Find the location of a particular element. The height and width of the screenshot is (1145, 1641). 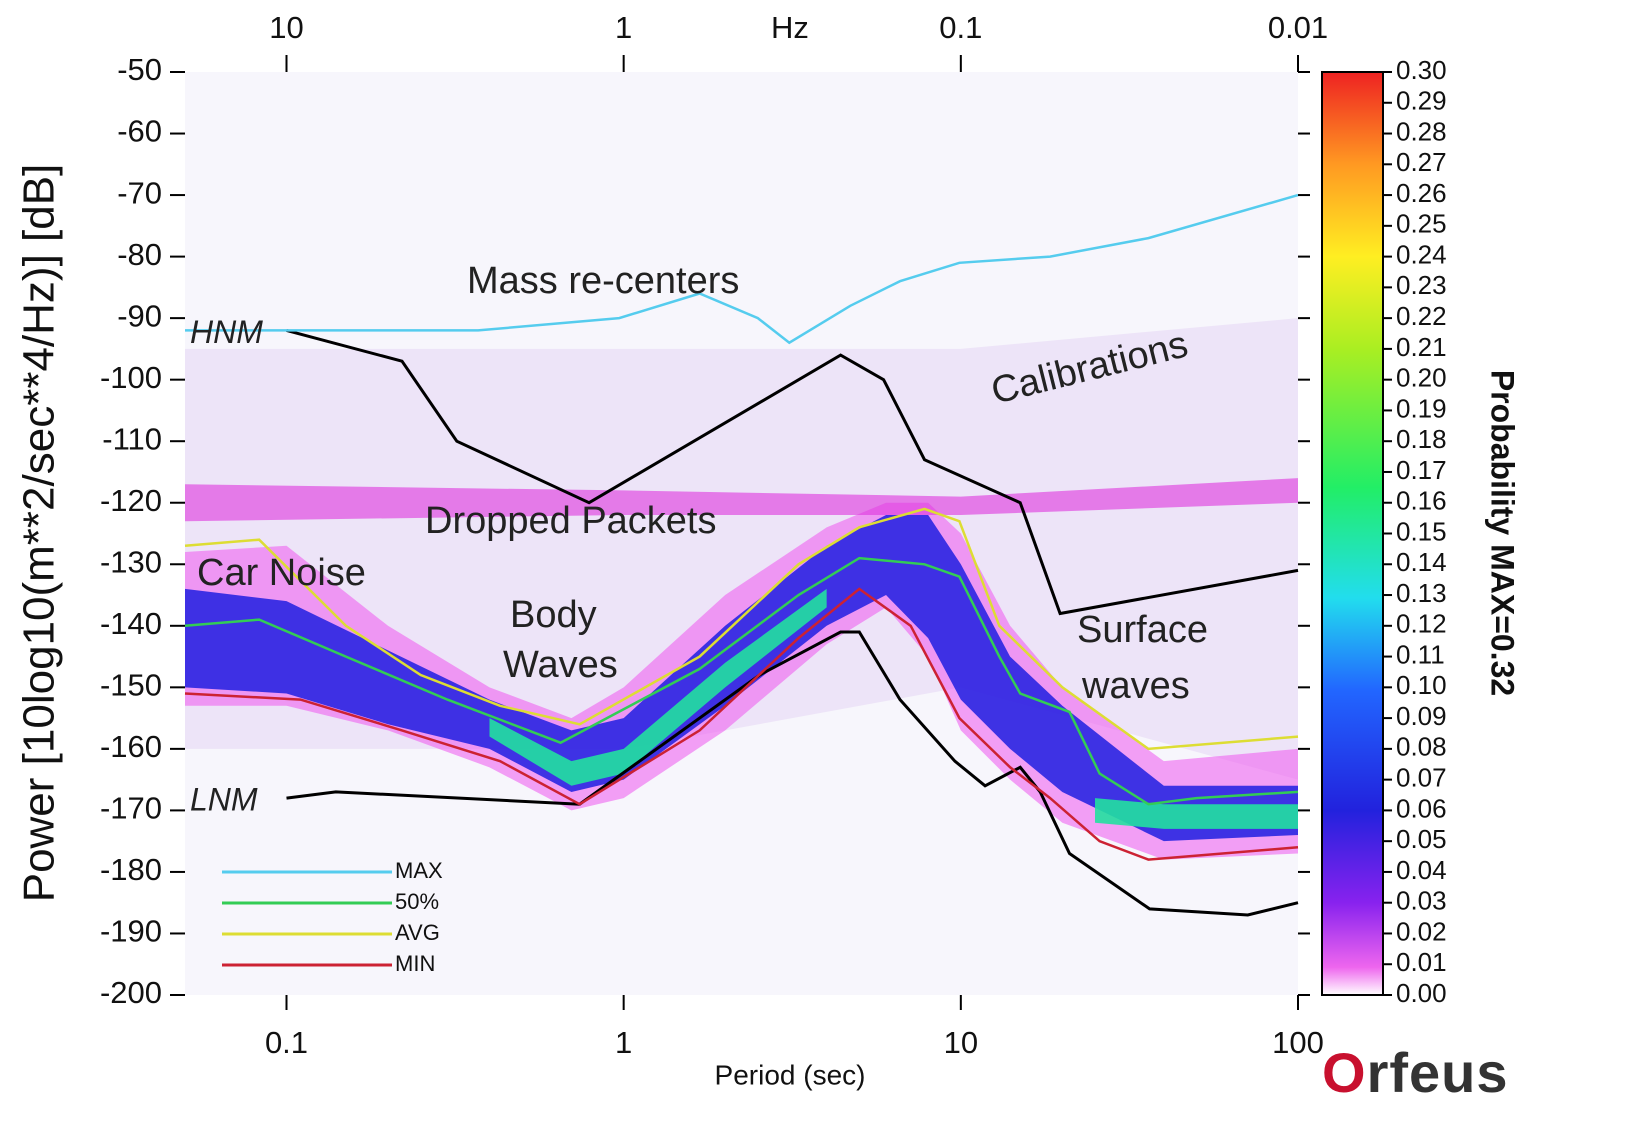

colorbar-tick-label: 0.07 is located at coordinates (1421, 778).